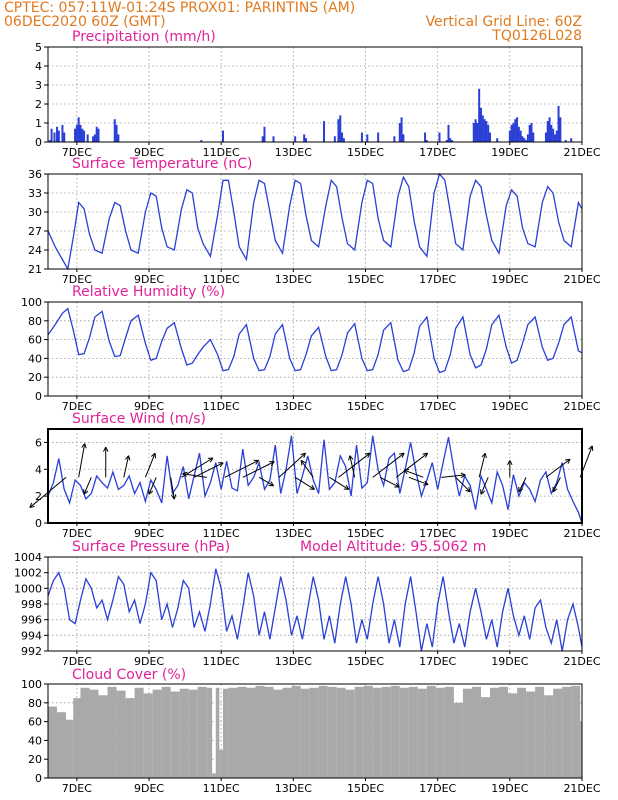 This screenshot has width=618, height=800. What do you see at coordinates (35, 377) in the screenshot?
I see `y-tick-label: 20` at bounding box center [35, 377].